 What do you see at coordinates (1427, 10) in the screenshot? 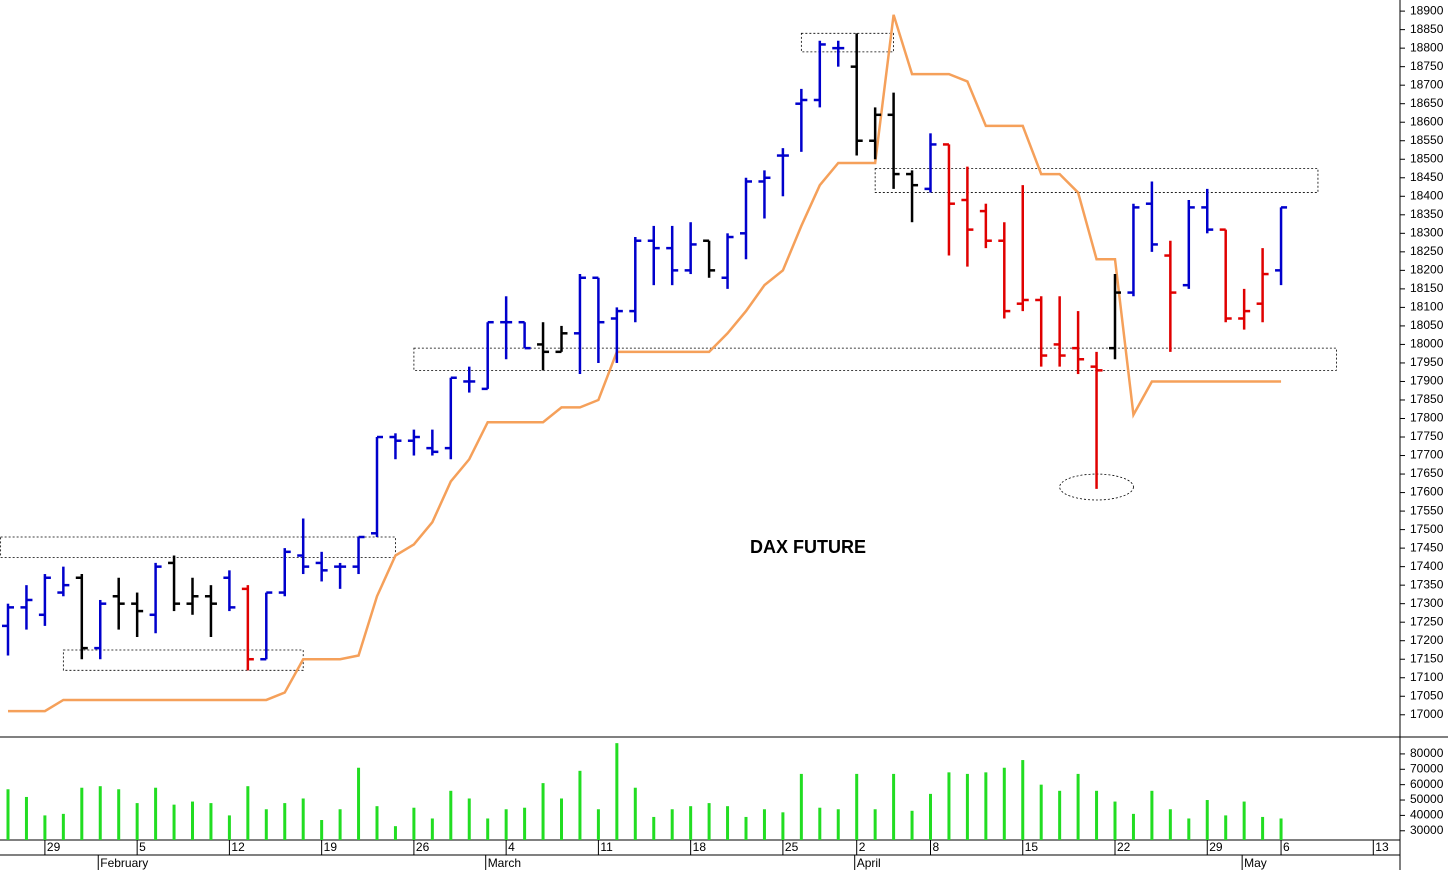
I see `y-tick-label: 18900` at bounding box center [1427, 10].